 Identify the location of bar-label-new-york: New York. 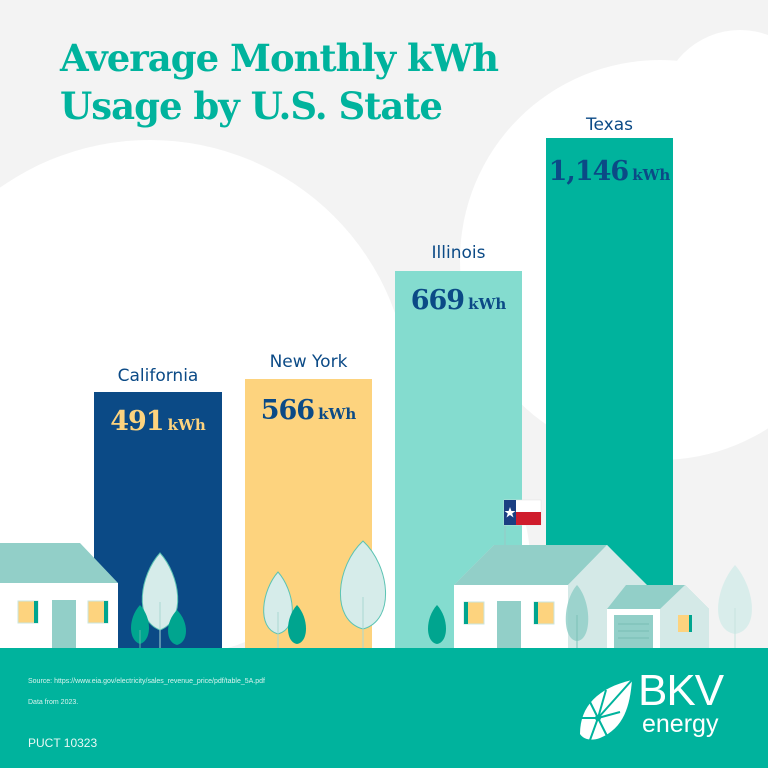
(308, 362).